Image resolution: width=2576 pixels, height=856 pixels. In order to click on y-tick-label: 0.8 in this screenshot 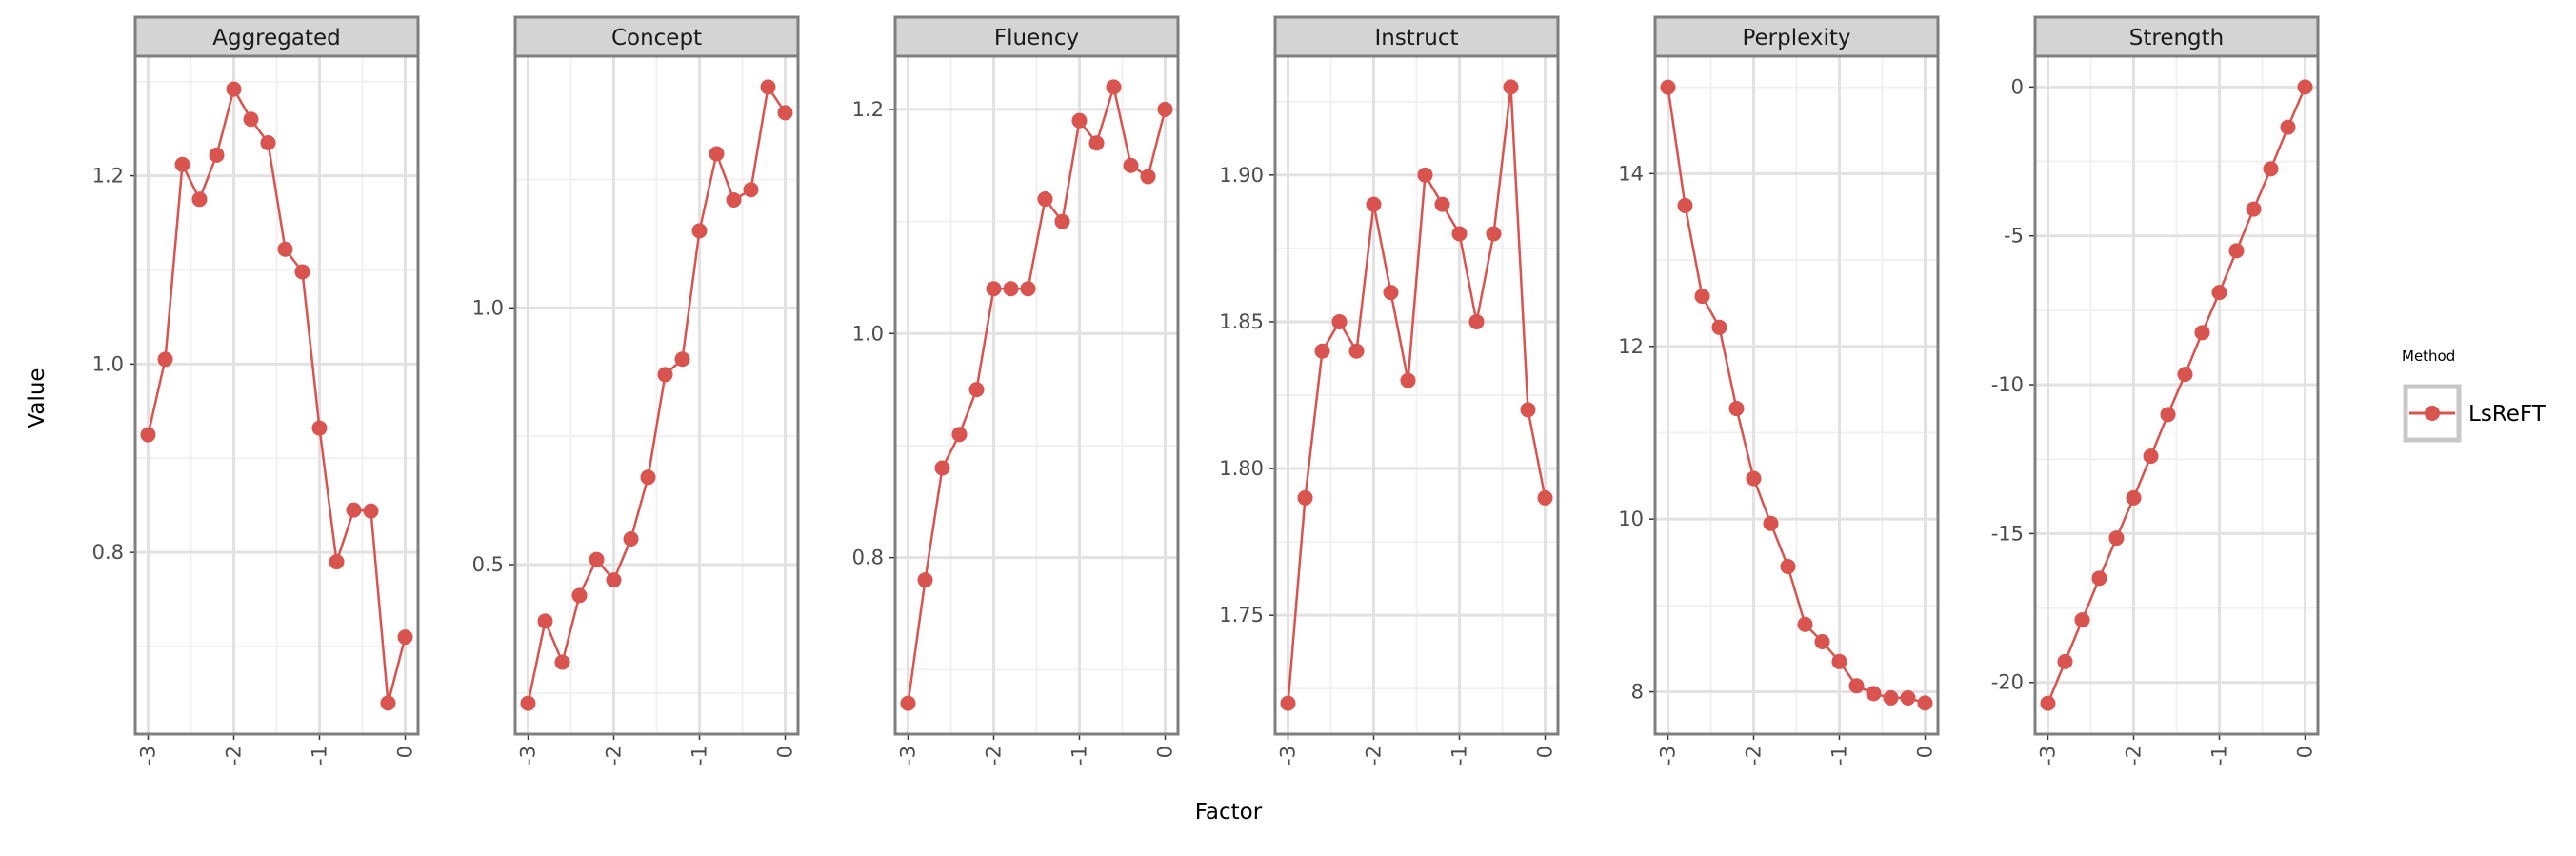, I will do `click(108, 552)`.